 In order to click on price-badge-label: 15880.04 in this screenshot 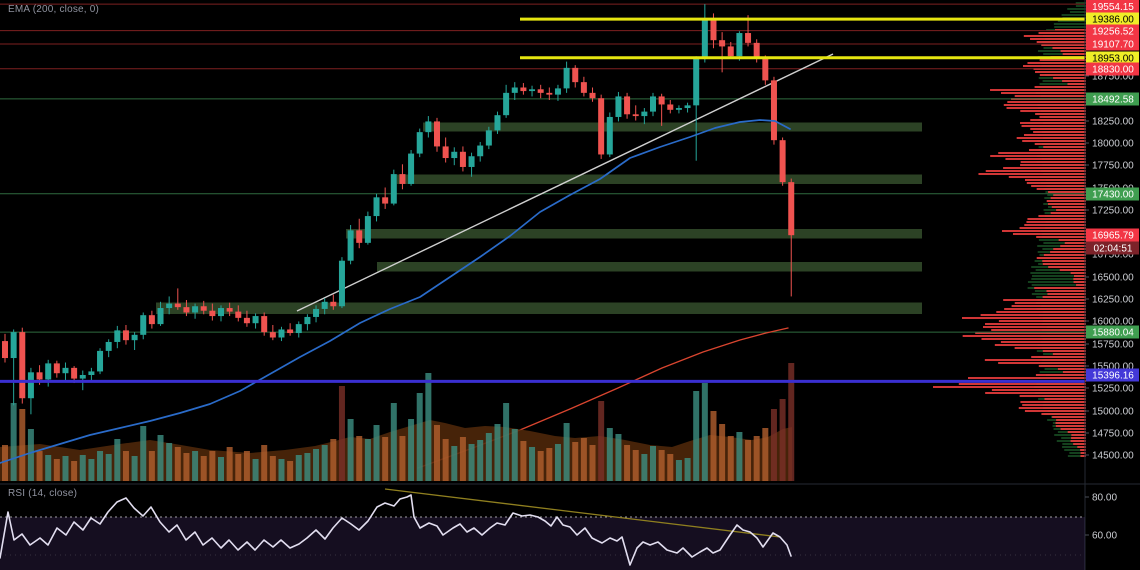, I will do `click(1113, 333)`.